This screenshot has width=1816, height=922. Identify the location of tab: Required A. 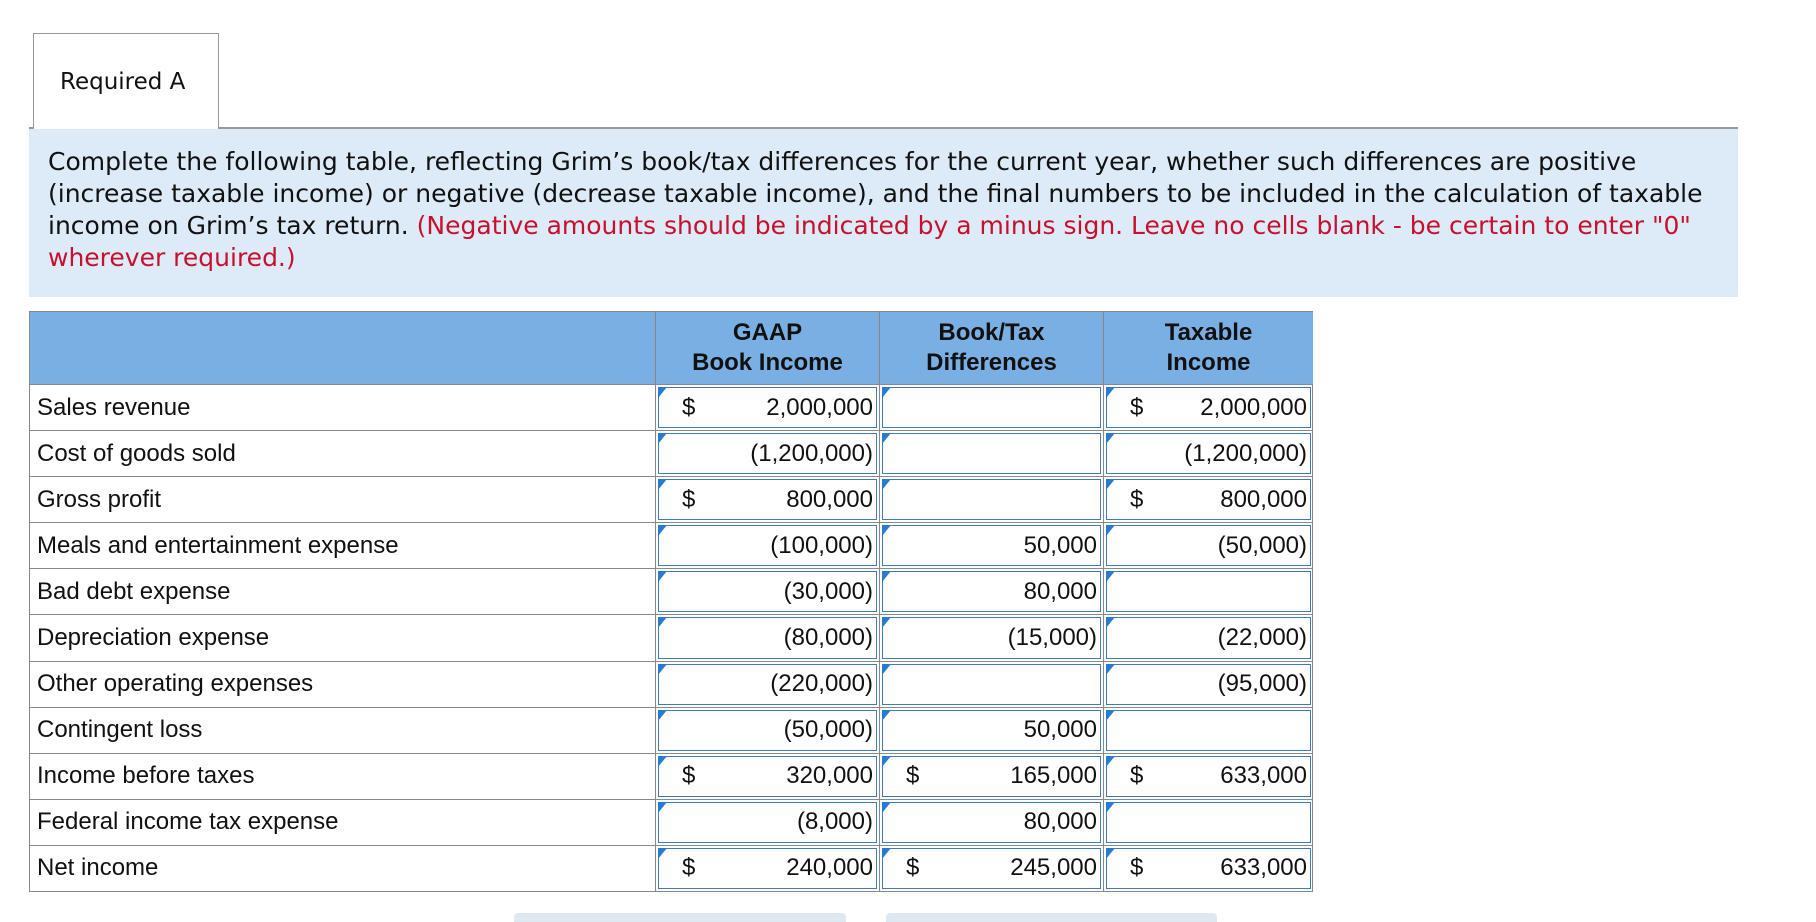
(126, 81).